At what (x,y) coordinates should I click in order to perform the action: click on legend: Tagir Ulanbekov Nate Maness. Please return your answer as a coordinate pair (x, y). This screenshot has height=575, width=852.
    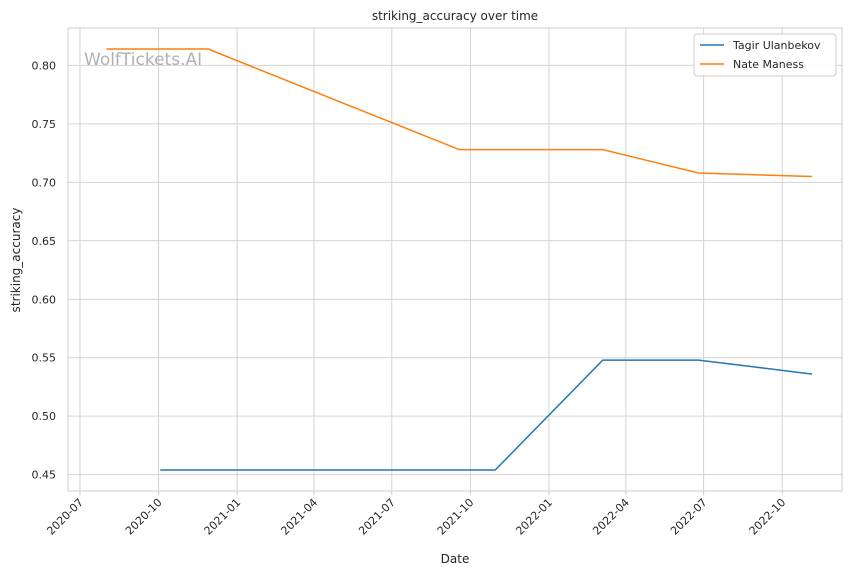
    Looking at the image, I should click on (765, 55).